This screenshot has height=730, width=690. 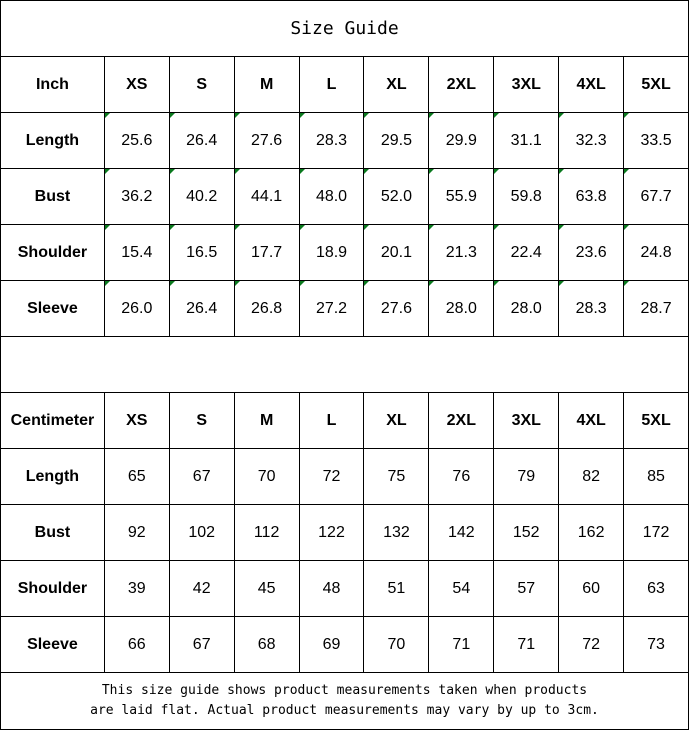 I want to click on unit-label: Centimeter, so click(x=53, y=421).